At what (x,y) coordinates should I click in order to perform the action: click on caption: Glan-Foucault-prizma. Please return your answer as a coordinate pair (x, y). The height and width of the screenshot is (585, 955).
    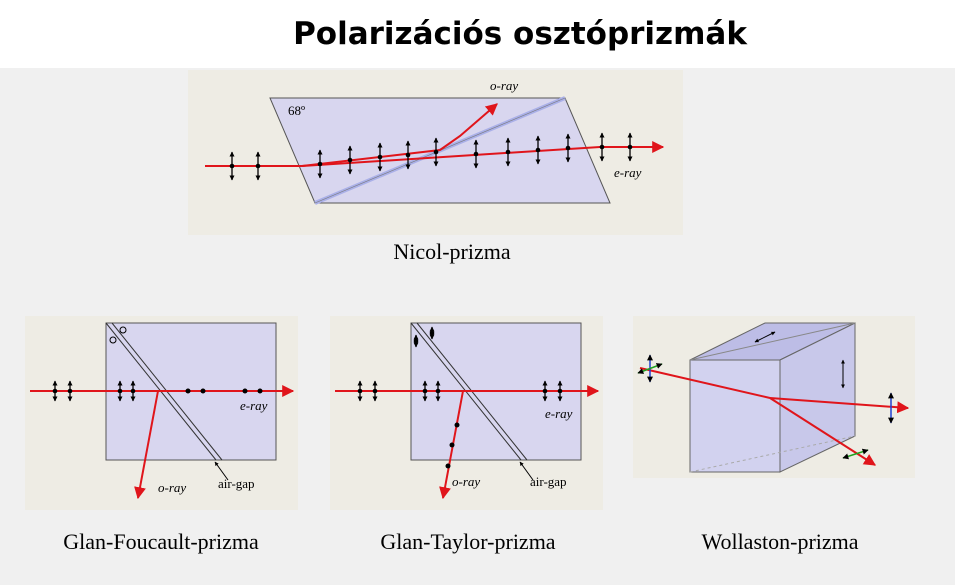
    Looking at the image, I should click on (161, 541).